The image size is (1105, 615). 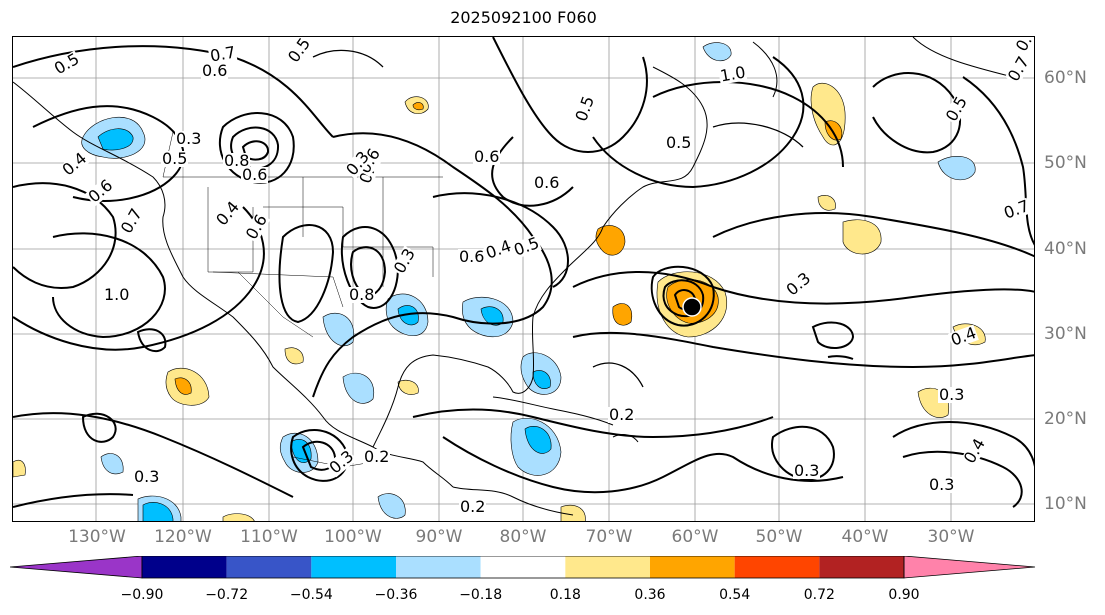 What do you see at coordinates (481, 595) in the screenshot?
I see `colorbar-tick-label: −0.18` at bounding box center [481, 595].